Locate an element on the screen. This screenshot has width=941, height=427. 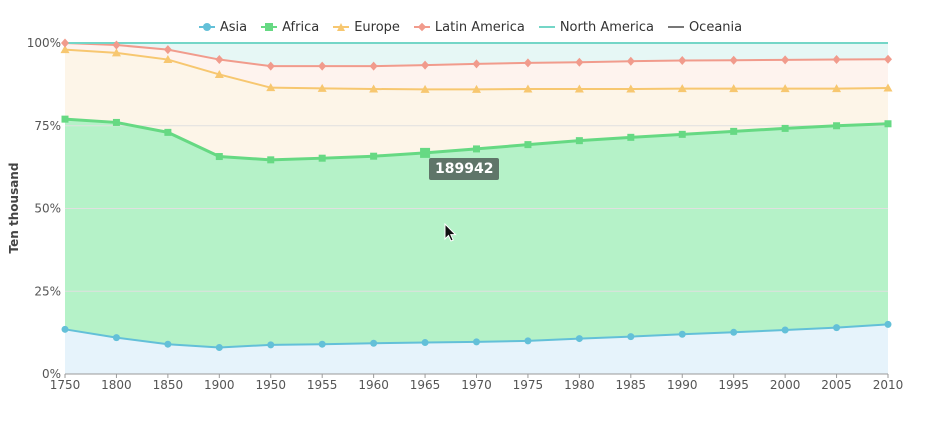
y-tick-label: 25% is located at coordinates (47, 291).